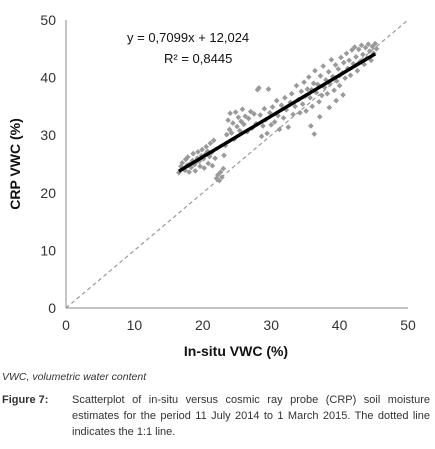  What do you see at coordinates (408, 325) in the screenshot?
I see `x-tick-label: 50` at bounding box center [408, 325].